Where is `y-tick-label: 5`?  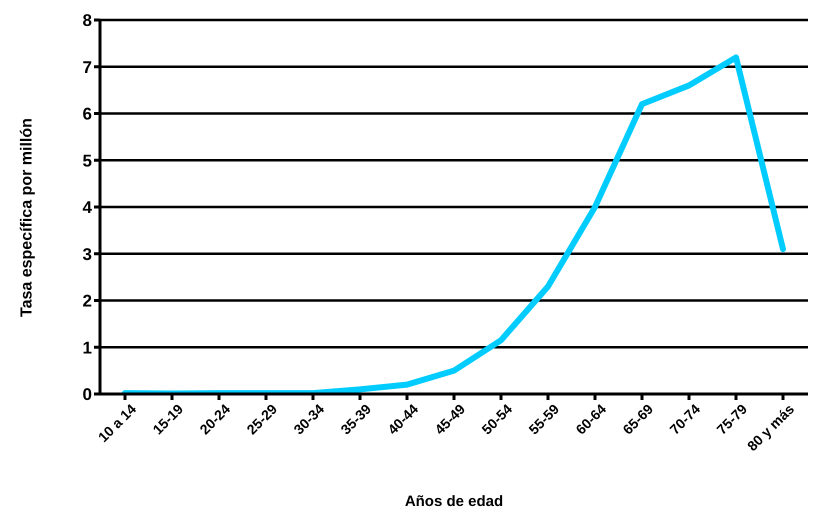
y-tick-label: 5 is located at coordinates (87, 160).